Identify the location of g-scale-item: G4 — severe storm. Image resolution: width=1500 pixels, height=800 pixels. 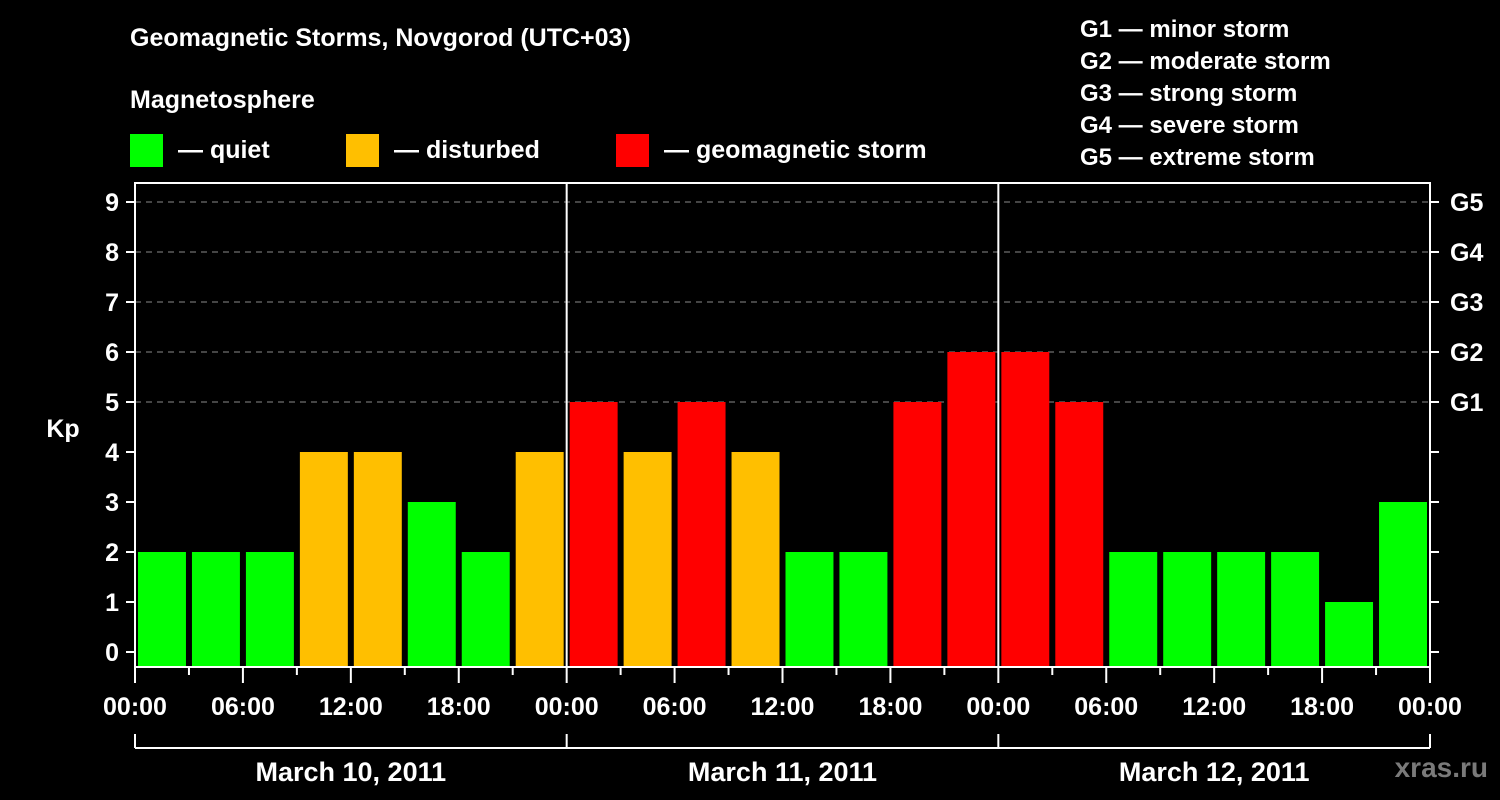
(1189, 125).